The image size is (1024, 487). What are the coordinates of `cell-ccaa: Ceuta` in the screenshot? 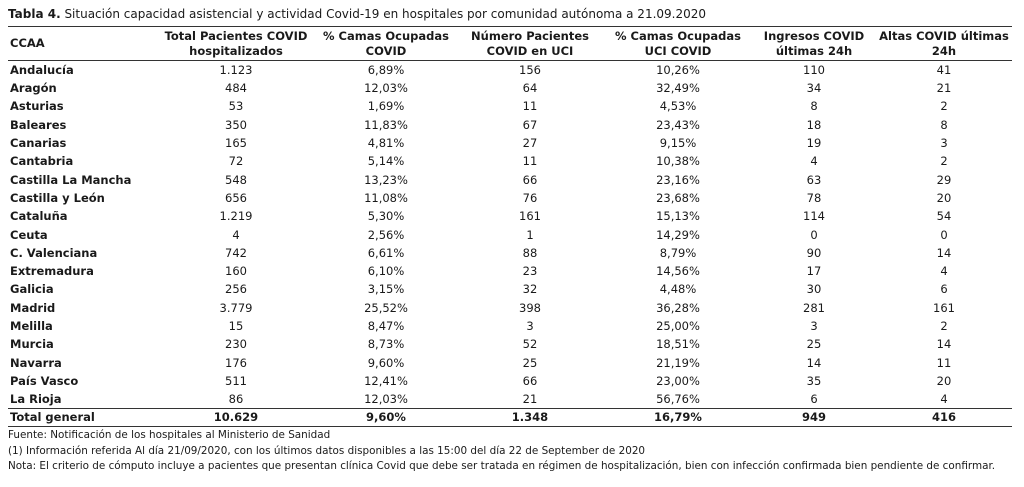 It's located at (29, 234).